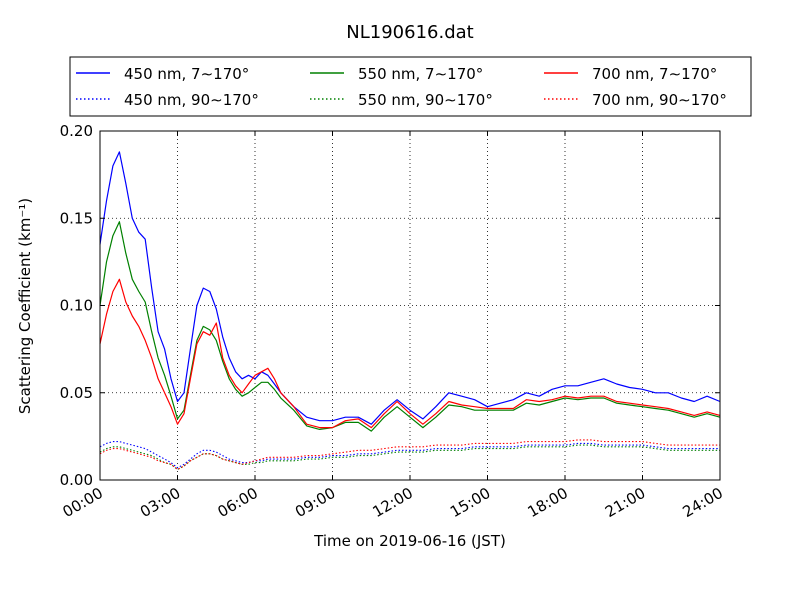 This screenshot has width=800, height=600. Describe the element at coordinates (186, 74) in the screenshot. I see `legend-label-0: 450 nm, 7∼170°` at that location.